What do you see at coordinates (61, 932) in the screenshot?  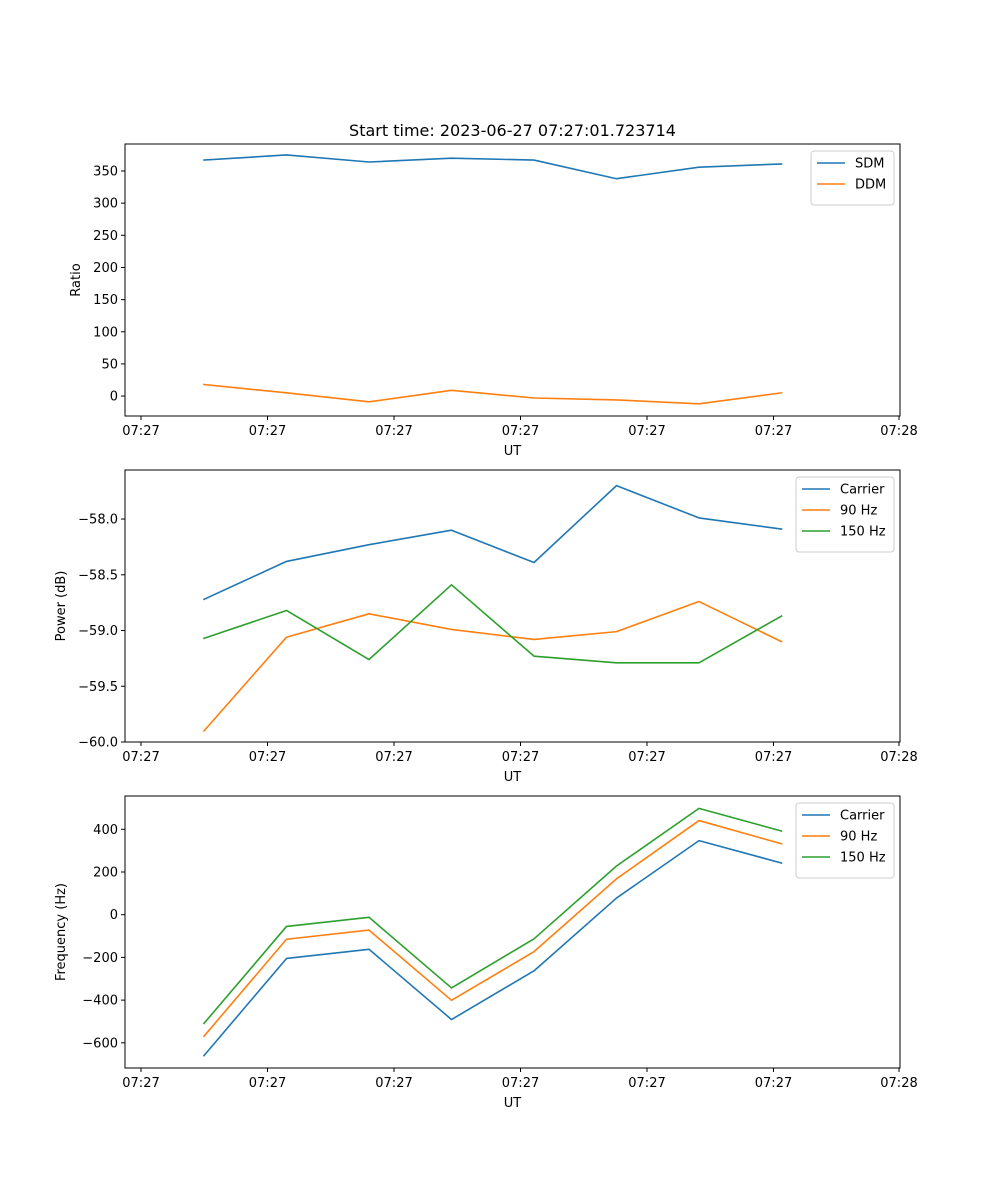 I see `y-axis-label: Frequency (Hz)` at bounding box center [61, 932].